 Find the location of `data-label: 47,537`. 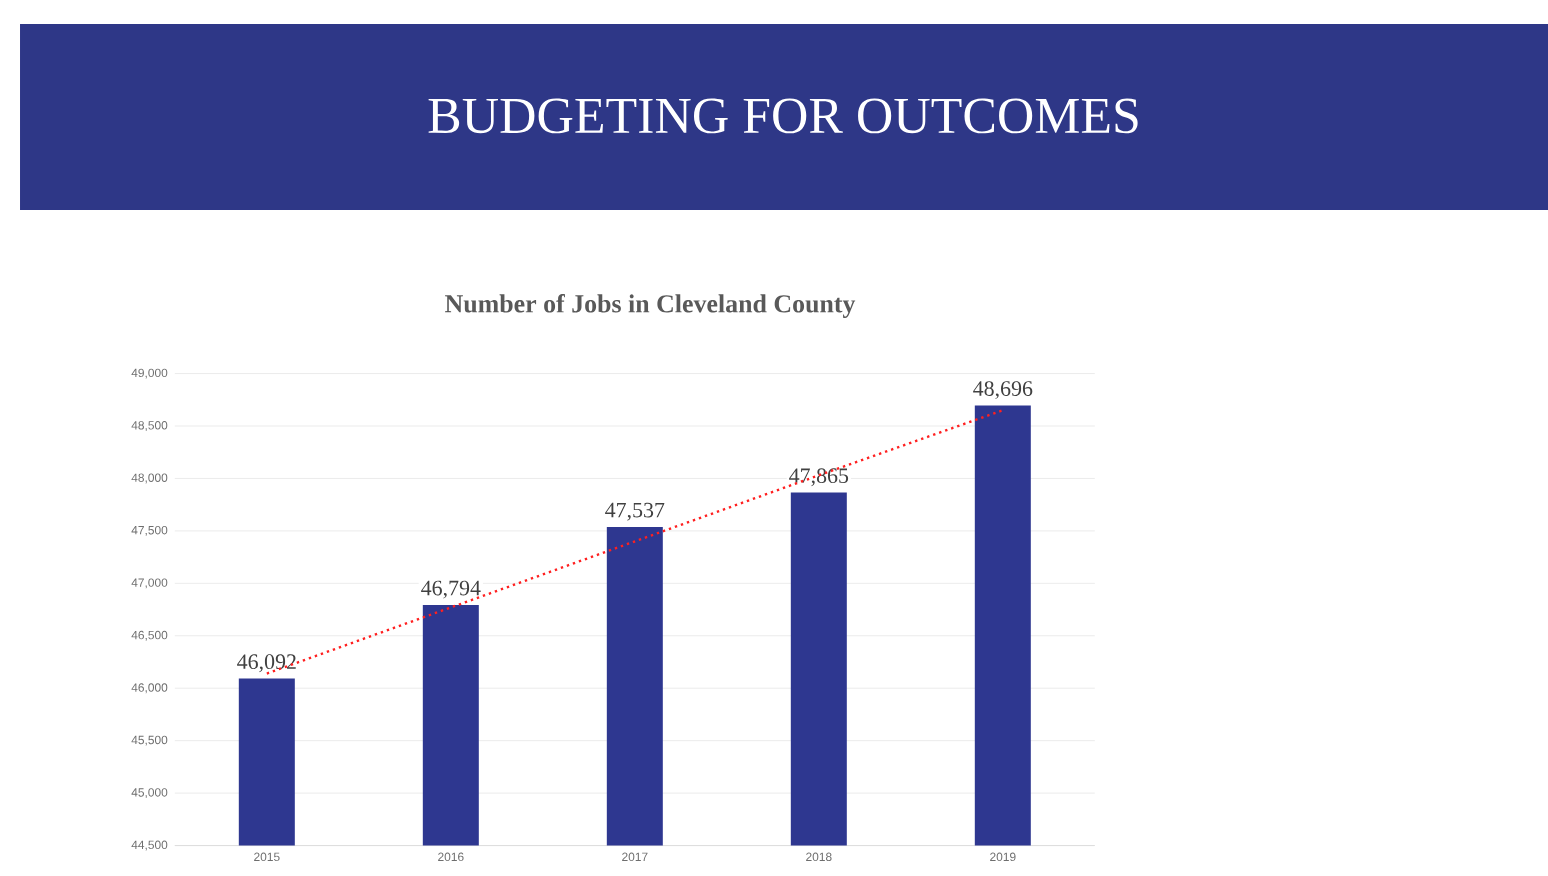

data-label: 47,537 is located at coordinates (635, 511).